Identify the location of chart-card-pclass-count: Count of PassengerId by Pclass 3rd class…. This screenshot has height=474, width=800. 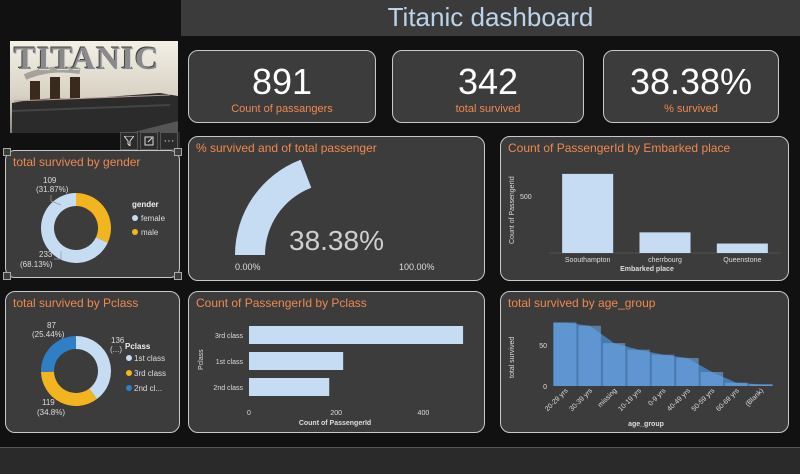
(336, 362).